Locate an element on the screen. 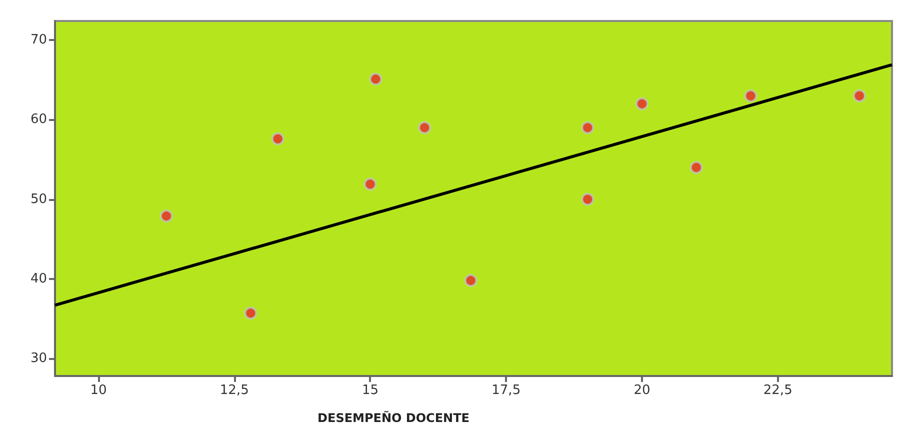 This screenshot has height=437, width=901. x-tick-label: 22,5 is located at coordinates (777, 390).